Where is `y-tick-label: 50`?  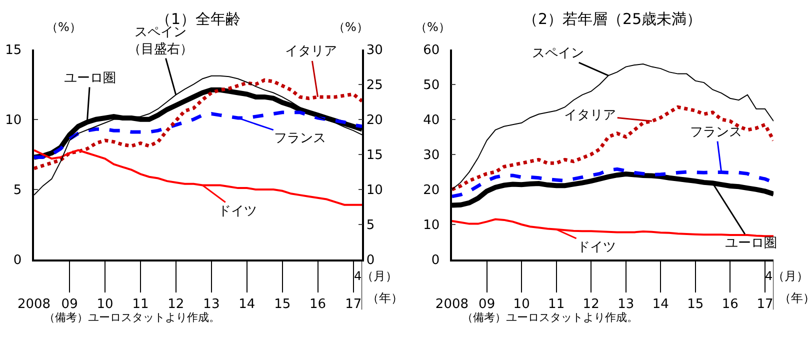 y-tick-label: 50 is located at coordinates (431, 85).